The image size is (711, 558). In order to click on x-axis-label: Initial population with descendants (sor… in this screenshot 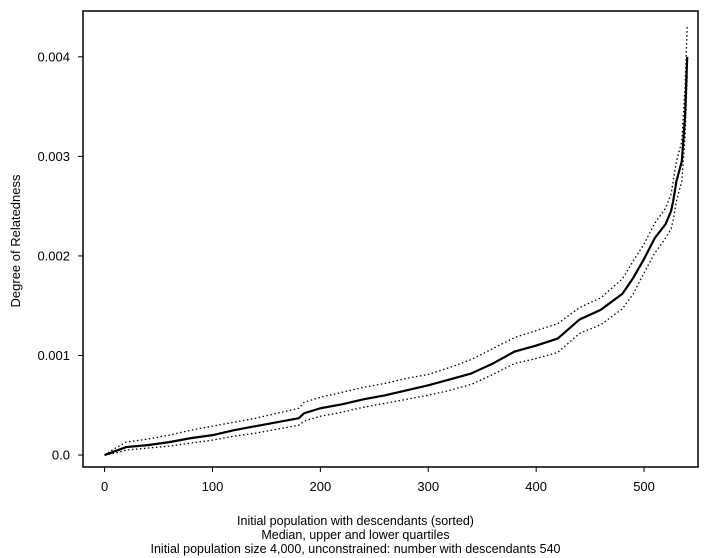, I will do `click(355, 521)`.